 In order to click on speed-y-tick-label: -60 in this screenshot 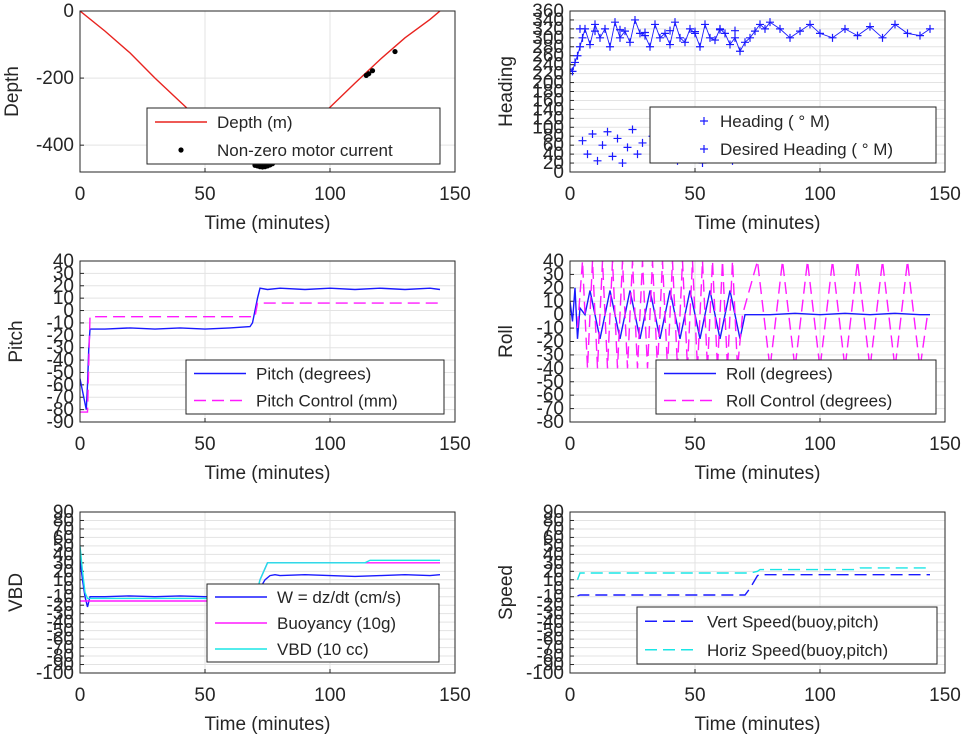, I will do `click(550, 639)`.